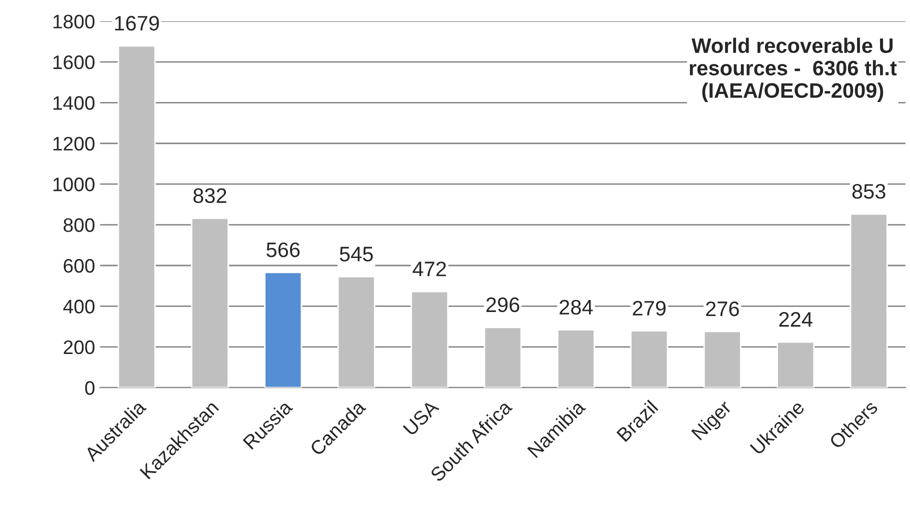  What do you see at coordinates (73, 103) in the screenshot?
I see `y-tick-label: 1400` at bounding box center [73, 103].